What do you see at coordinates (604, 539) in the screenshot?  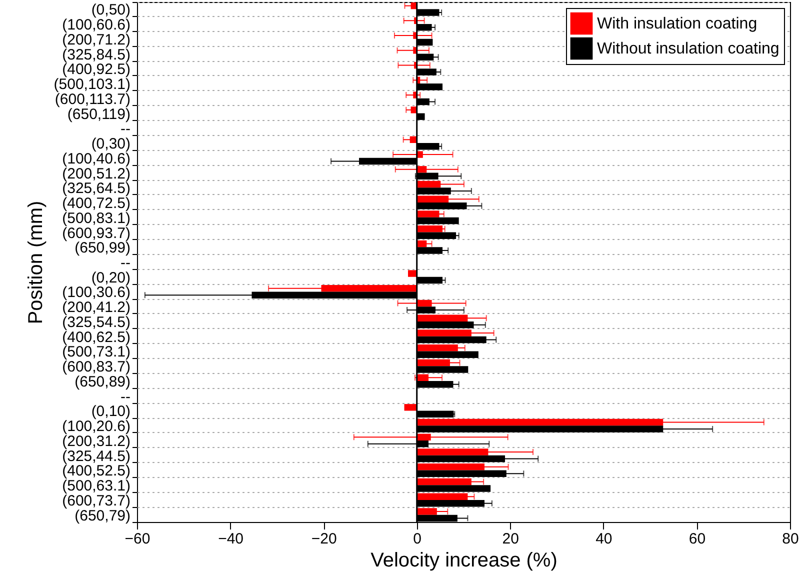 I see `x-tick-label: 40` at bounding box center [604, 539].